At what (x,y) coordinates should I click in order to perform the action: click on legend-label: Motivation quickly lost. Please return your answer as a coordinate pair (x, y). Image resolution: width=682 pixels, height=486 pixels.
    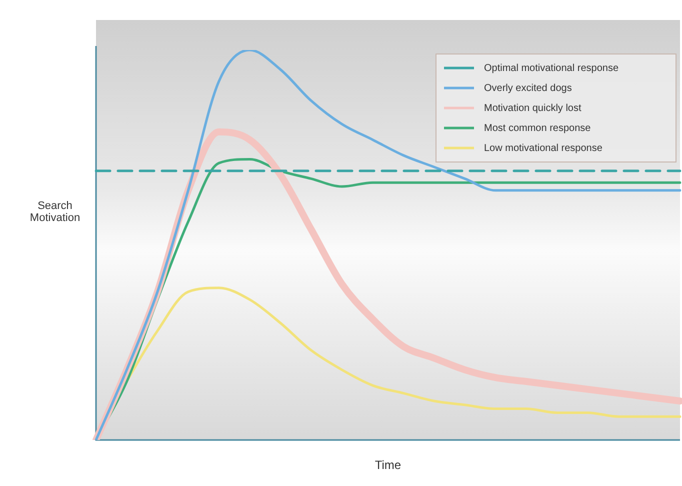
    Looking at the image, I should click on (533, 108).